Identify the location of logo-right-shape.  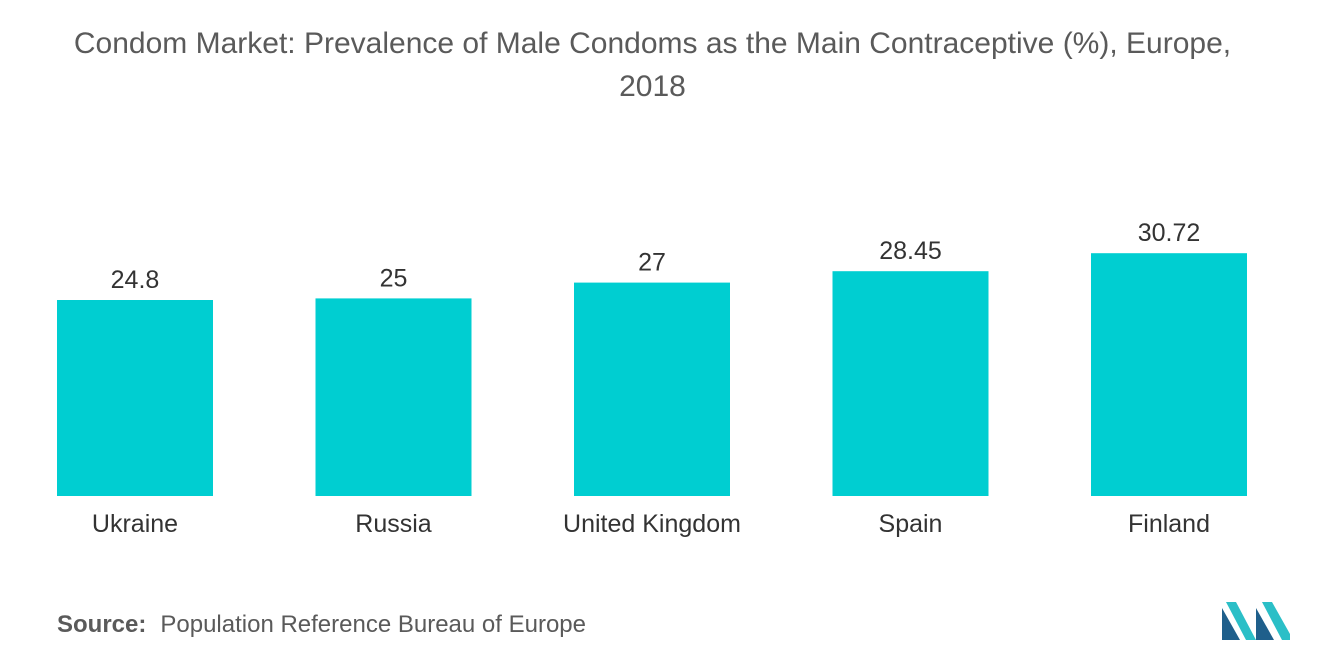
(1276, 621).